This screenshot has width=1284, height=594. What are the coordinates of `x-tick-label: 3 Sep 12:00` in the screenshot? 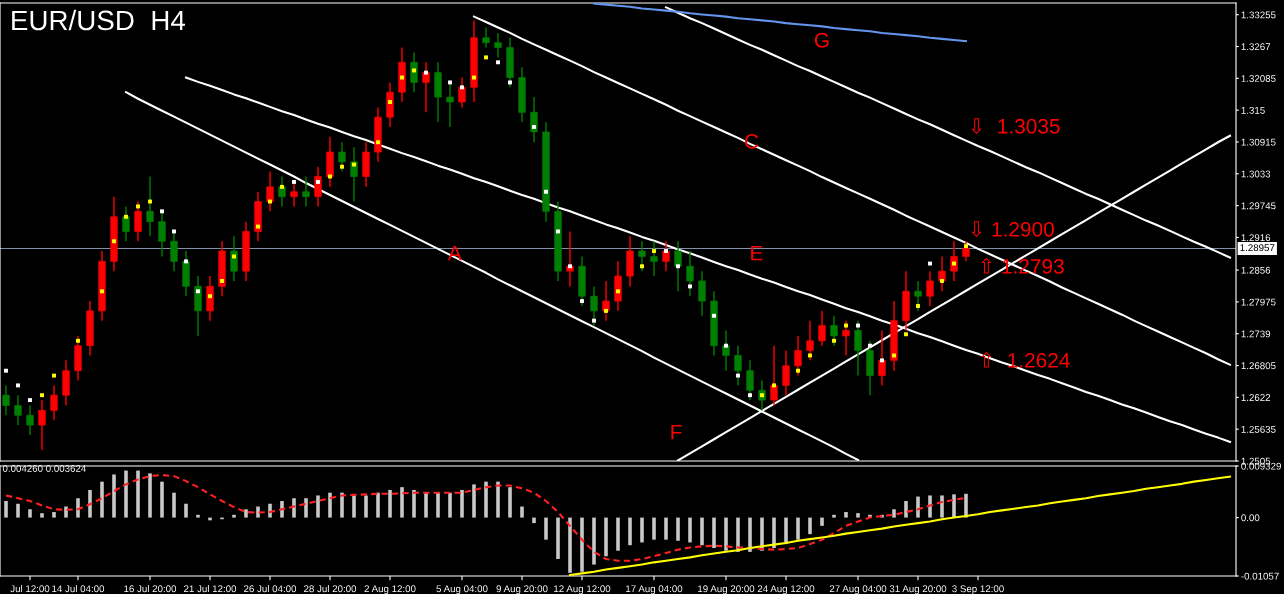 It's located at (978, 589).